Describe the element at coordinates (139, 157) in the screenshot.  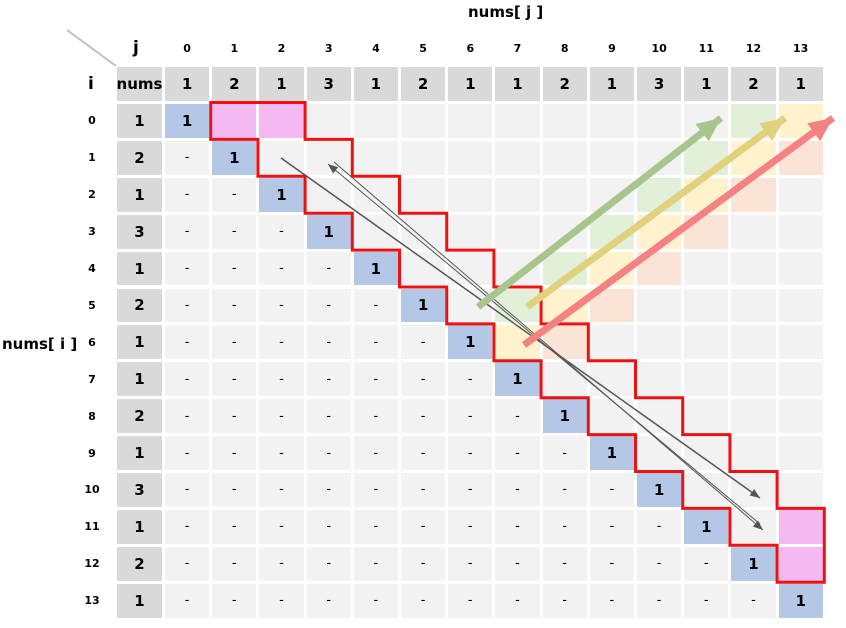
I see `row-num-cell: 2` at that location.